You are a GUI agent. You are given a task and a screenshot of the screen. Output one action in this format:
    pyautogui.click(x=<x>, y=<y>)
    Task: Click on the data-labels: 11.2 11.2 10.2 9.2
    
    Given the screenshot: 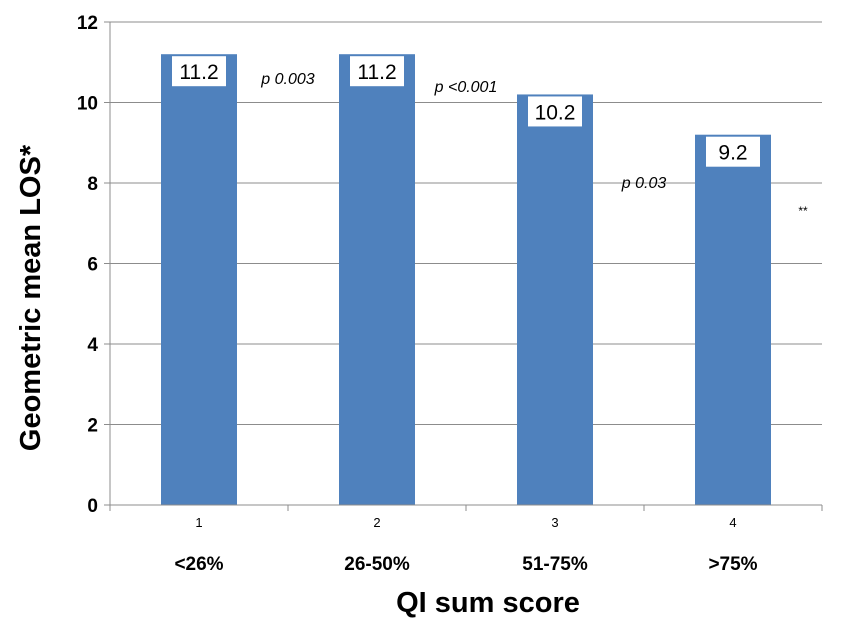 What is the action you would take?
    pyautogui.click(x=466, y=111)
    